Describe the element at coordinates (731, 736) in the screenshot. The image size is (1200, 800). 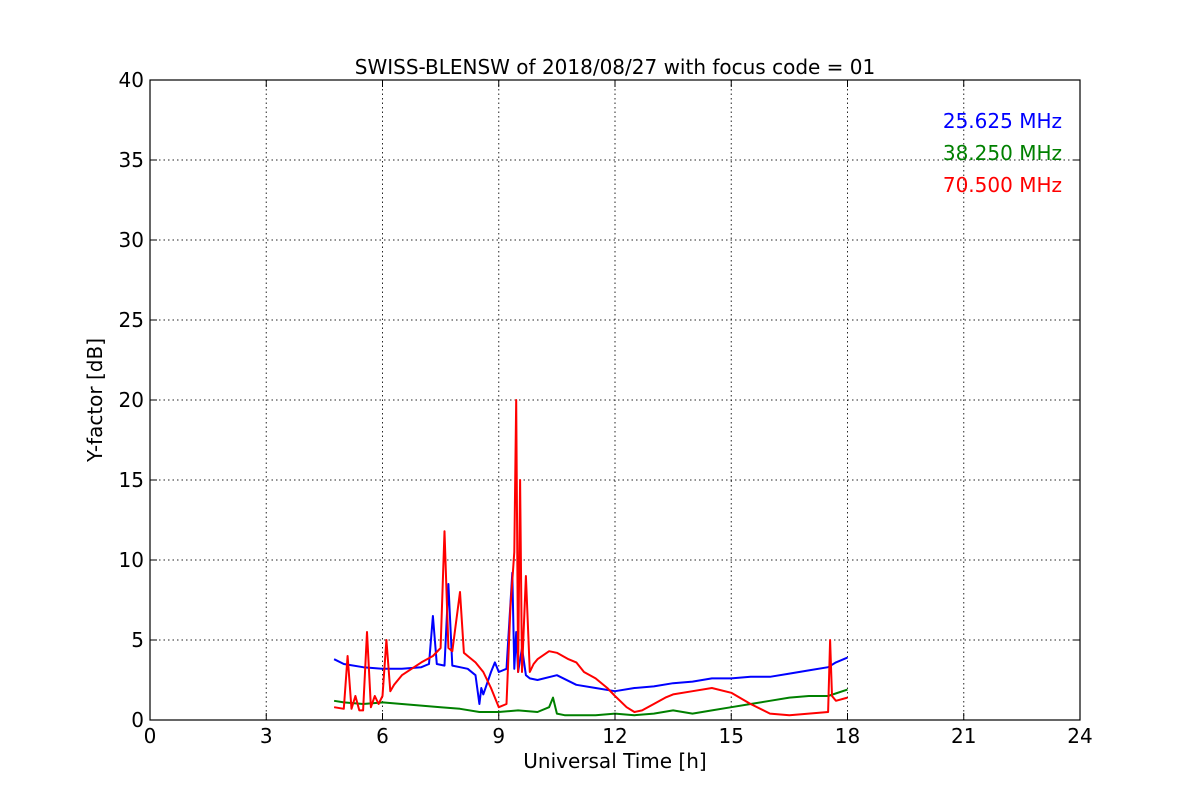
I see `x-tick-label: 15` at that location.